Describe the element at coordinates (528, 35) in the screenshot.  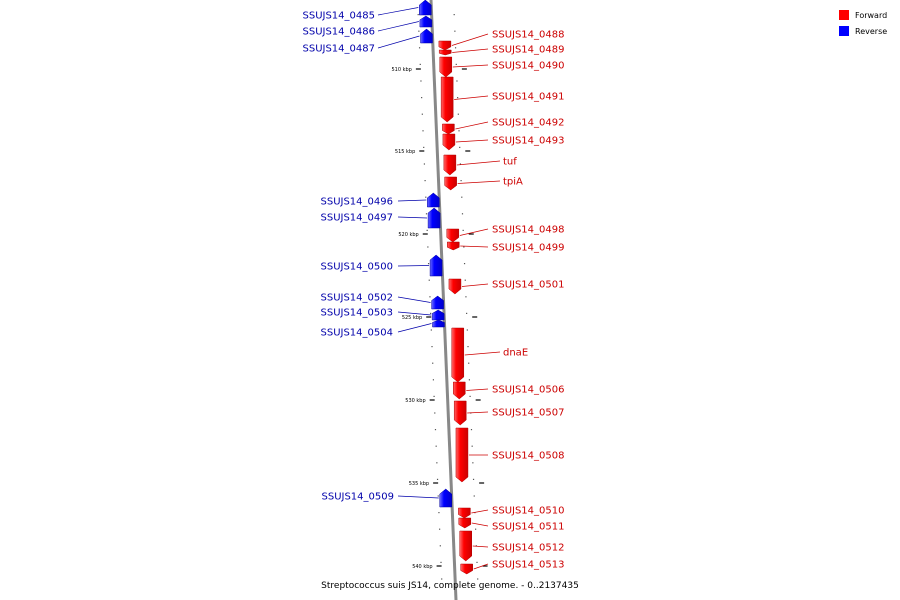
I see `gene-label-SSUJS14_0488: SSUJS14_0488` at that location.